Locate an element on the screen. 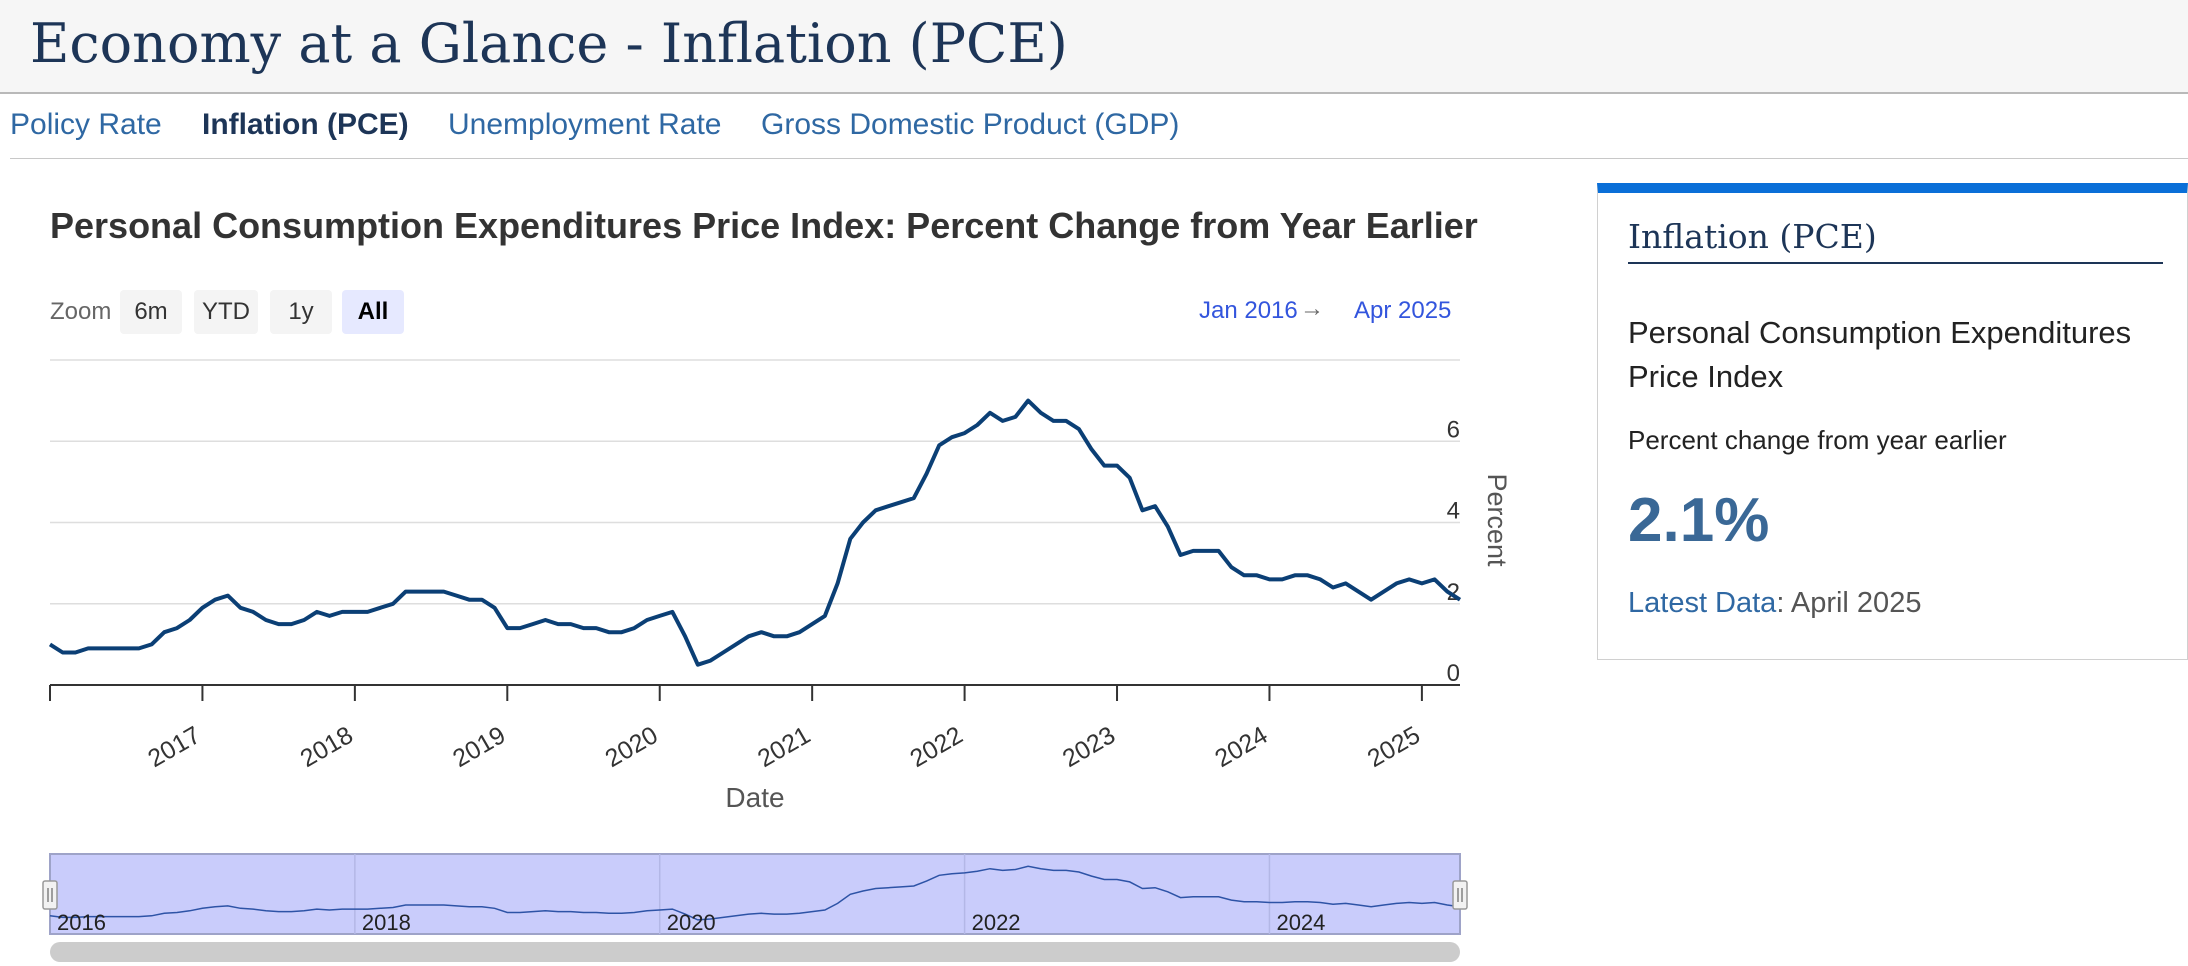 The height and width of the screenshot is (966, 2188). y-axis-label: Percent is located at coordinates (1497, 520).